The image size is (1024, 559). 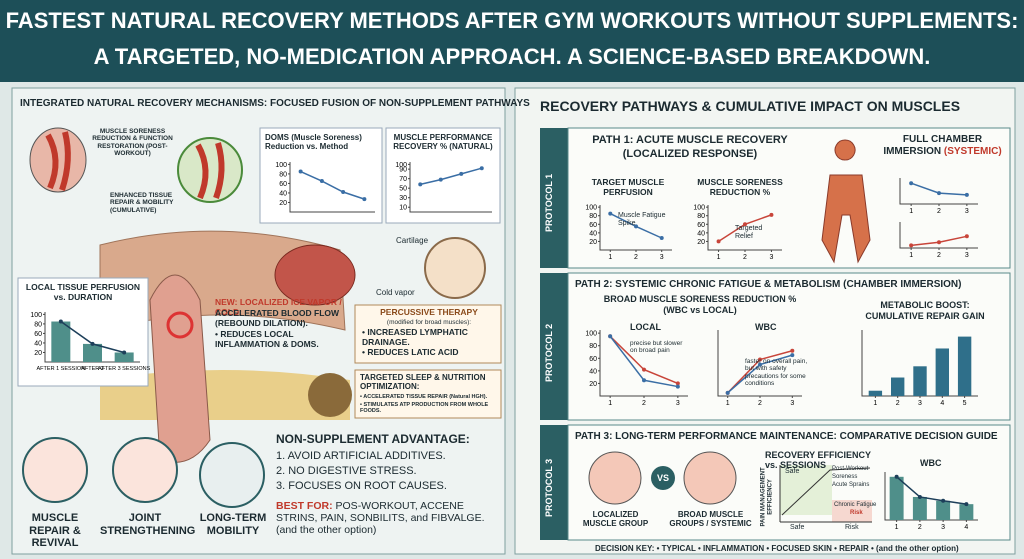 I want to click on advantage-item: 3. FOCUSES ON ROOT CAUSES., so click(x=361, y=486).